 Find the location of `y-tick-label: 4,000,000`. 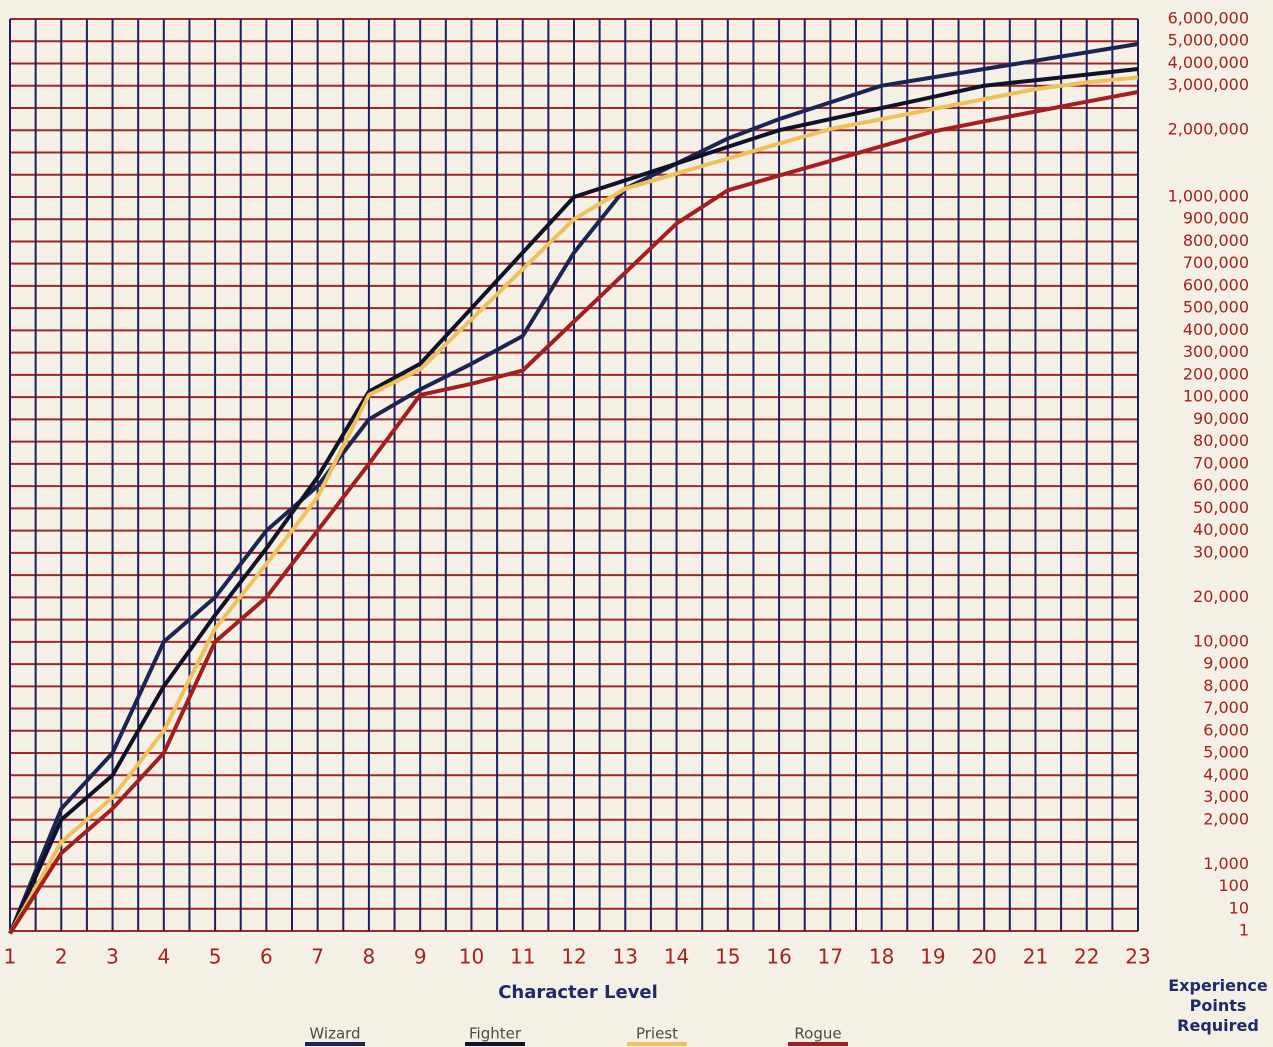

y-tick-label: 4,000,000 is located at coordinates (1208, 62).